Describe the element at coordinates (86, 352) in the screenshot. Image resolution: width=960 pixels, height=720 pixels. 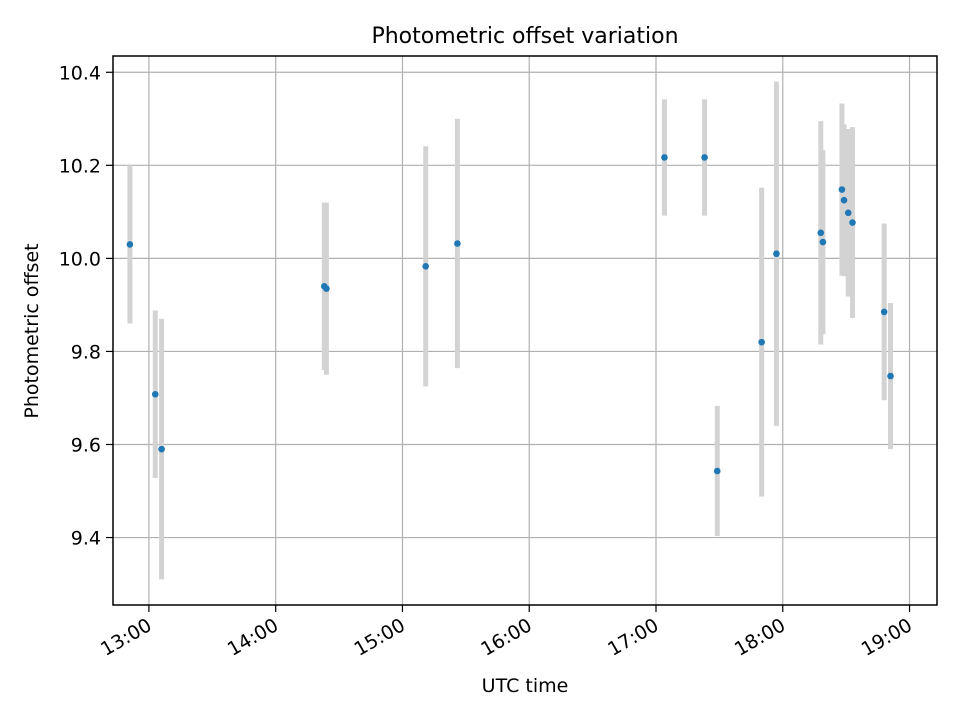
I see `y-tick-label: 9.8` at that location.